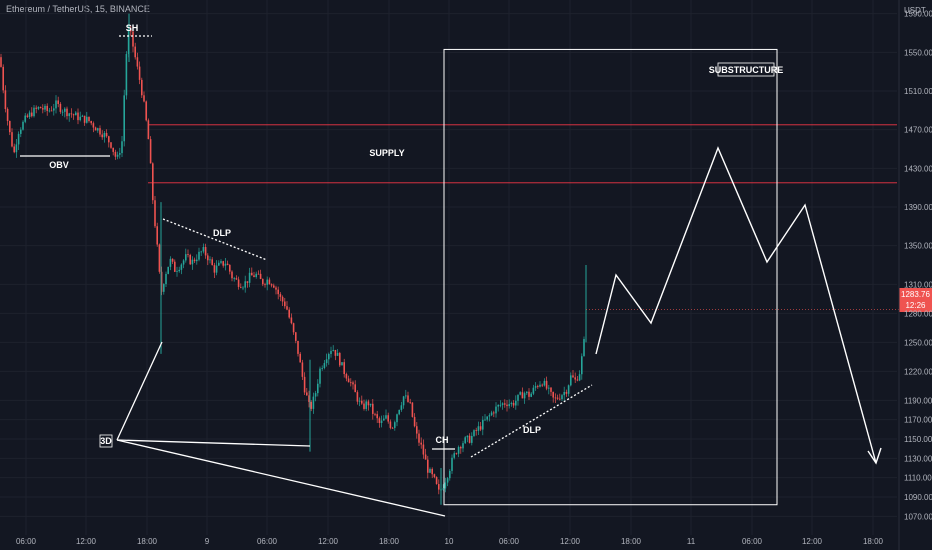 This screenshot has height=550, width=932. Describe the element at coordinates (386, 153) in the screenshot. I see `label-supply: SUPPLY` at that location.